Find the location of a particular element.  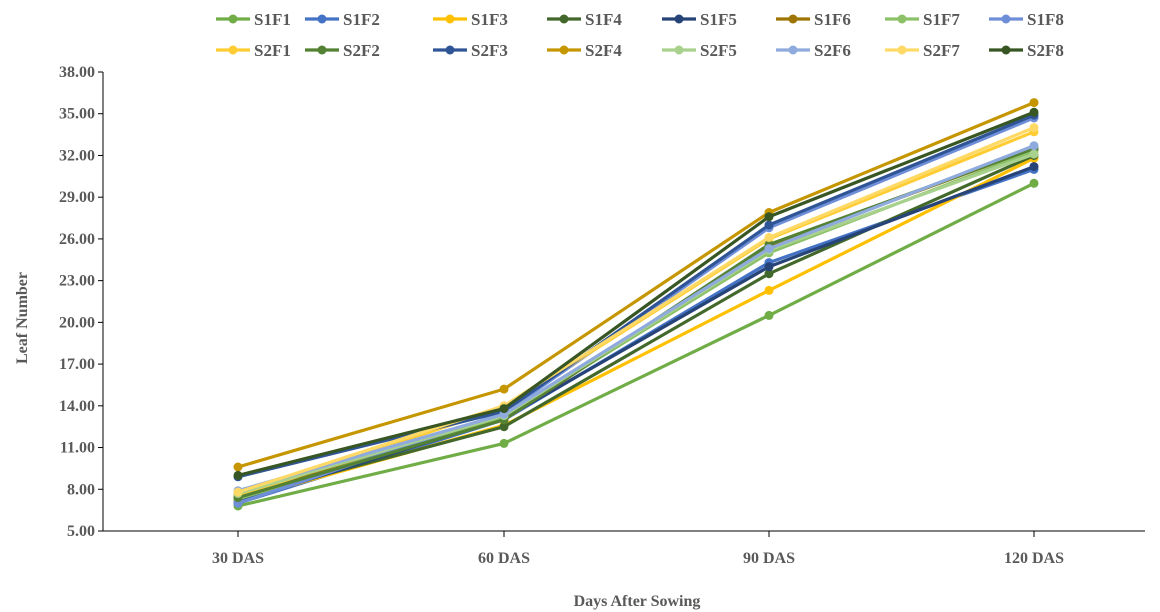

legend-item-s1f2: S1F2 is located at coordinates (342, 19).